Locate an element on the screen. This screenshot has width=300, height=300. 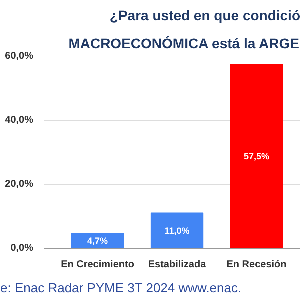
chart-title: ¿Para usted en que condició is located at coordinates (205, 16).